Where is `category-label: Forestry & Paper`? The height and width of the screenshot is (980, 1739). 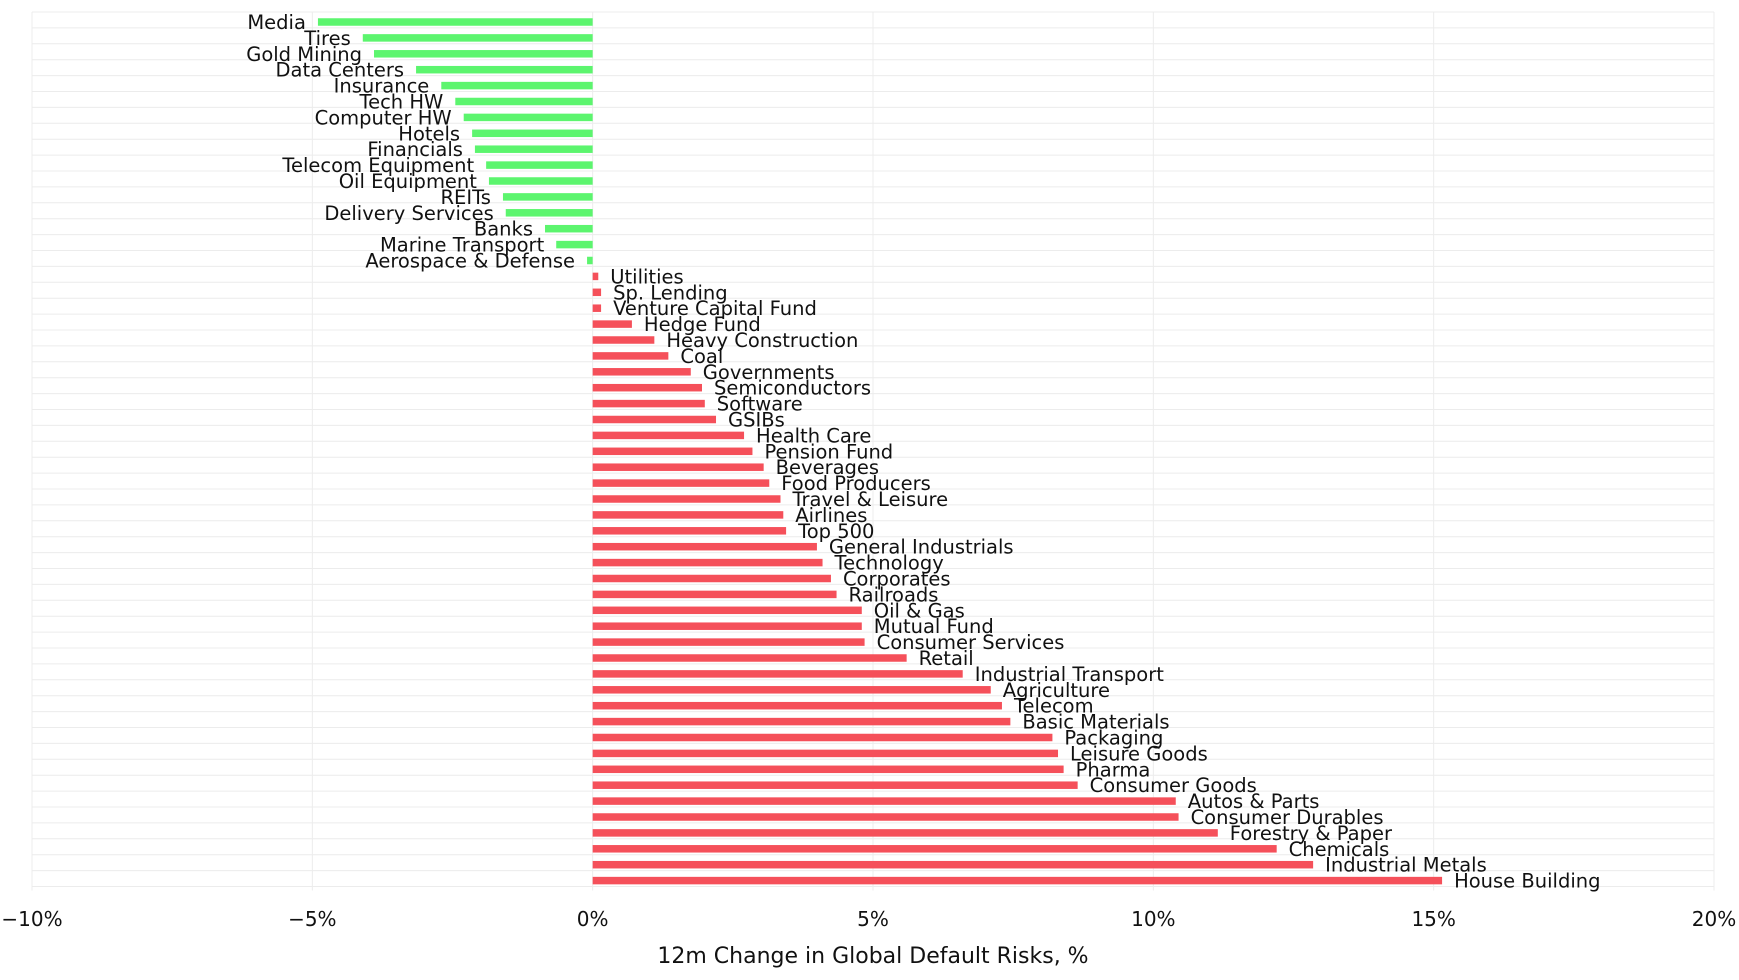 category-label: Forestry & Paper is located at coordinates (1311, 833).